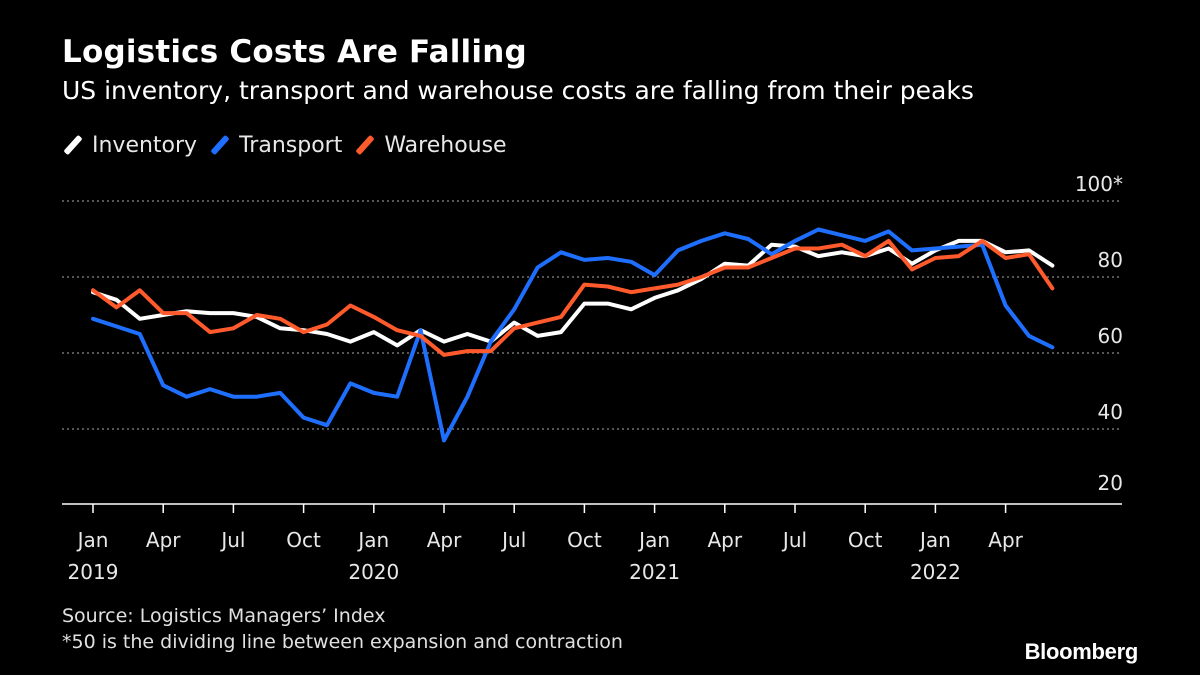 This screenshot has width=1200, height=675. What do you see at coordinates (573, 297) in the screenshot?
I see `series-line-warehouse` at bounding box center [573, 297].